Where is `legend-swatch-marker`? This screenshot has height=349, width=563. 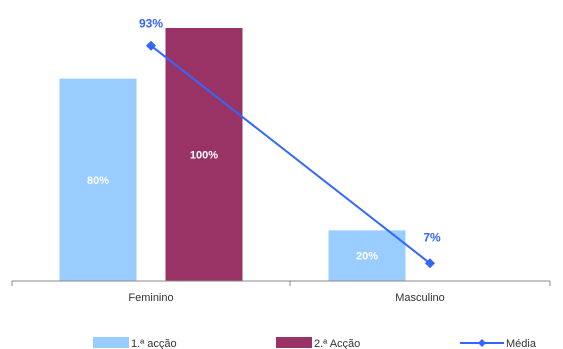 legend-swatch-marker is located at coordinates (482, 343).